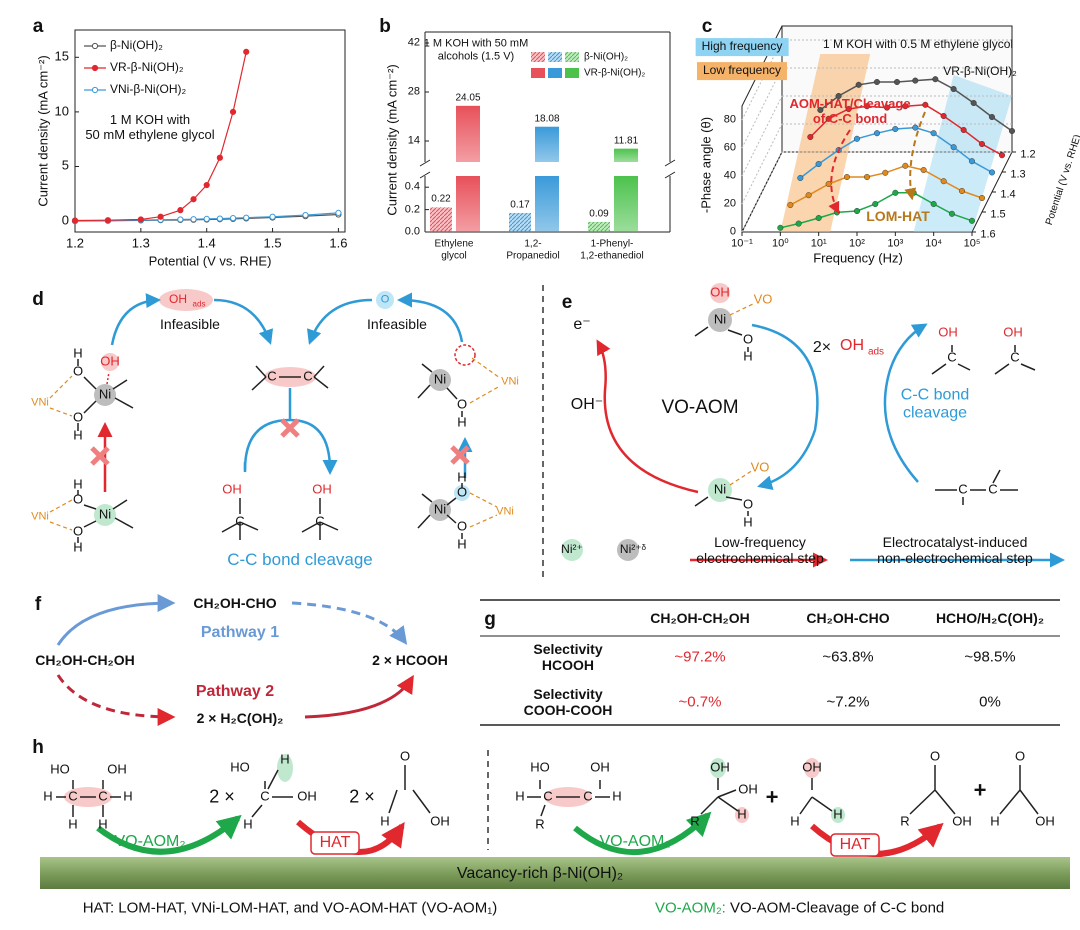 The image size is (1080, 930). Describe the element at coordinates (60, 769) in the screenshot. I see `diagram-text: HO` at that location.